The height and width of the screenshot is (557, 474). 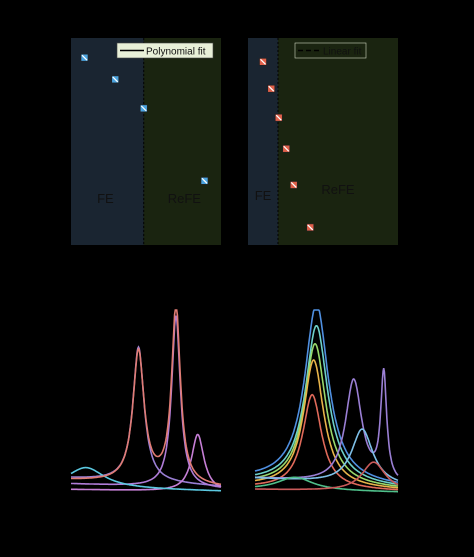 I want to click on legend-label: Polynomial fit, so click(x=176, y=52).